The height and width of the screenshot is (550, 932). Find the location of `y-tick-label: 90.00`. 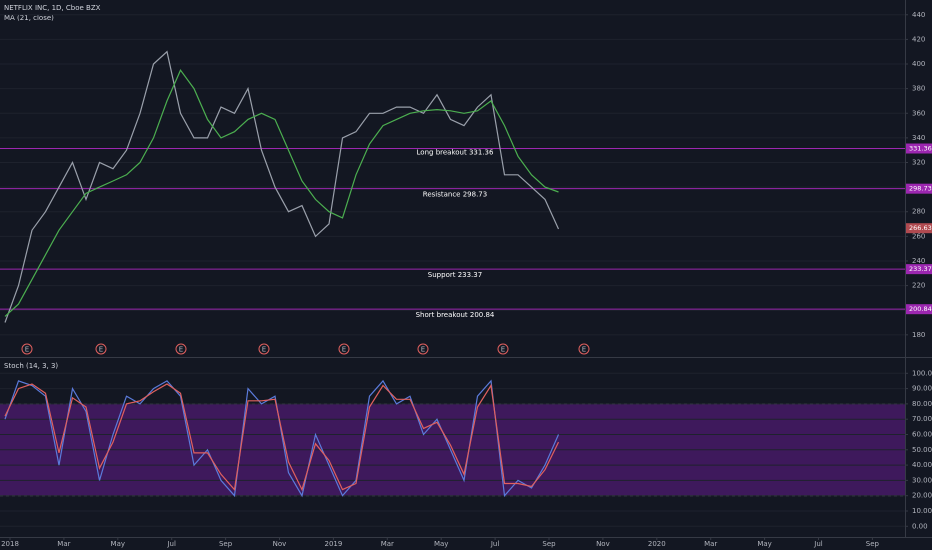

y-tick-label: 90.00 is located at coordinates (922, 389).